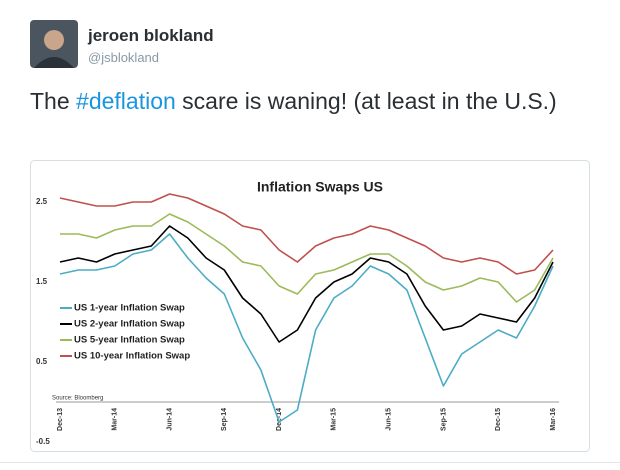 This screenshot has height=470, width=620. What do you see at coordinates (60, 419) in the screenshot?
I see `x-tick-label: Dec-13` at bounding box center [60, 419].